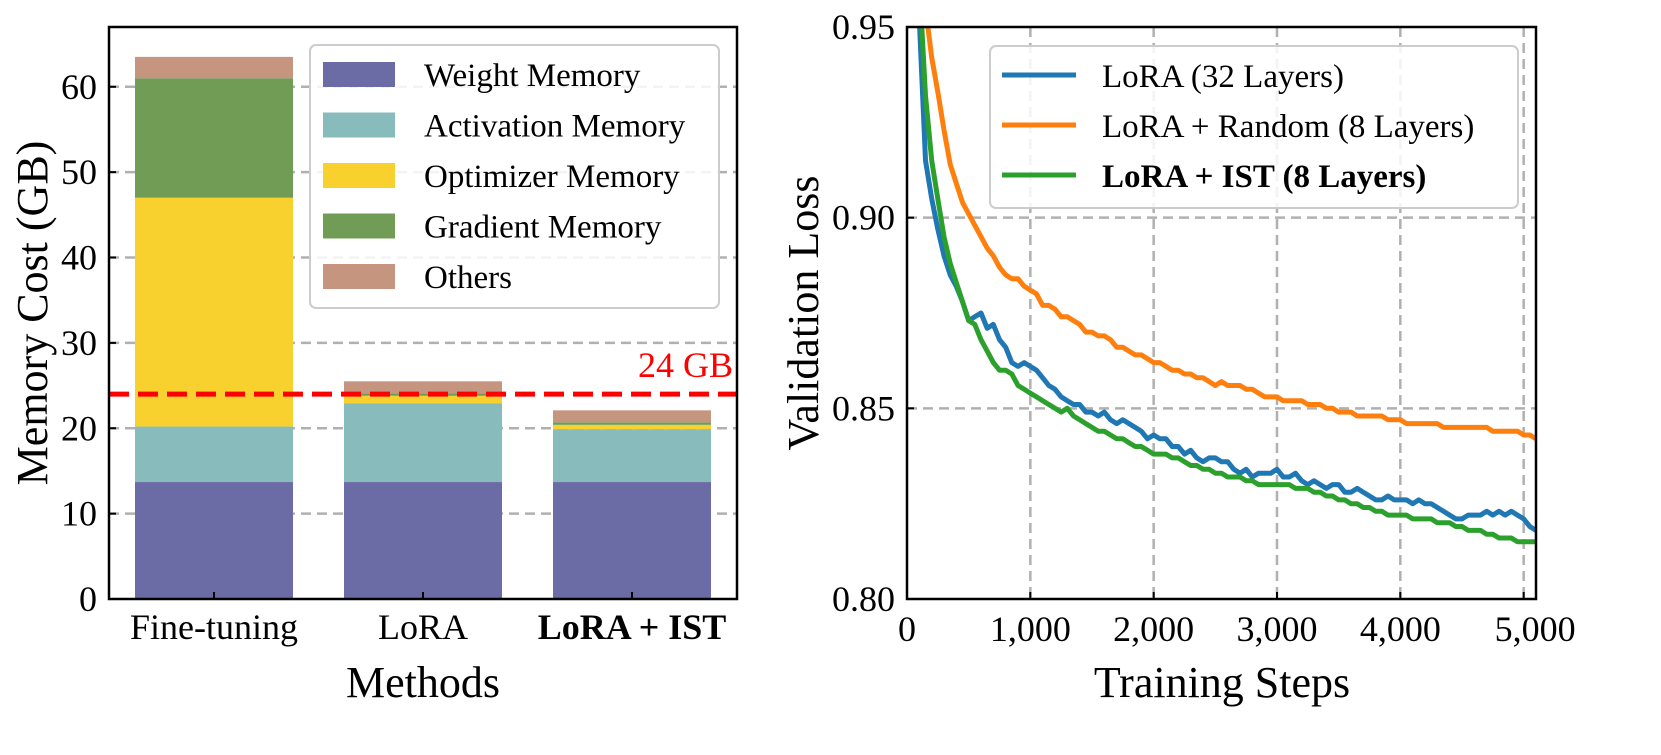  I want to click on line-legend-box, so click(1254, 127).